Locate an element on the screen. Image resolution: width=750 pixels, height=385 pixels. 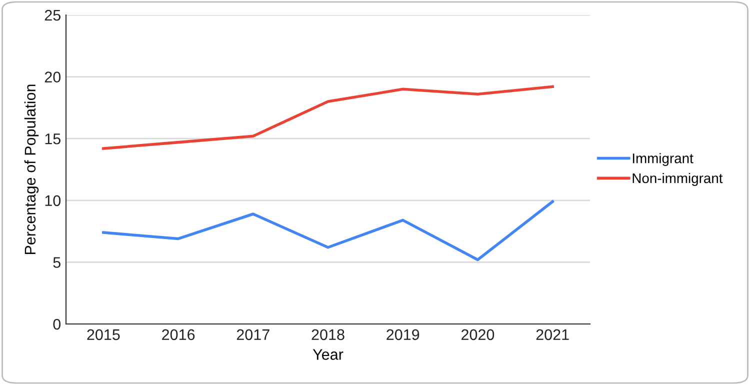
y-axis-title: Percentage of Population is located at coordinates (31, 169).